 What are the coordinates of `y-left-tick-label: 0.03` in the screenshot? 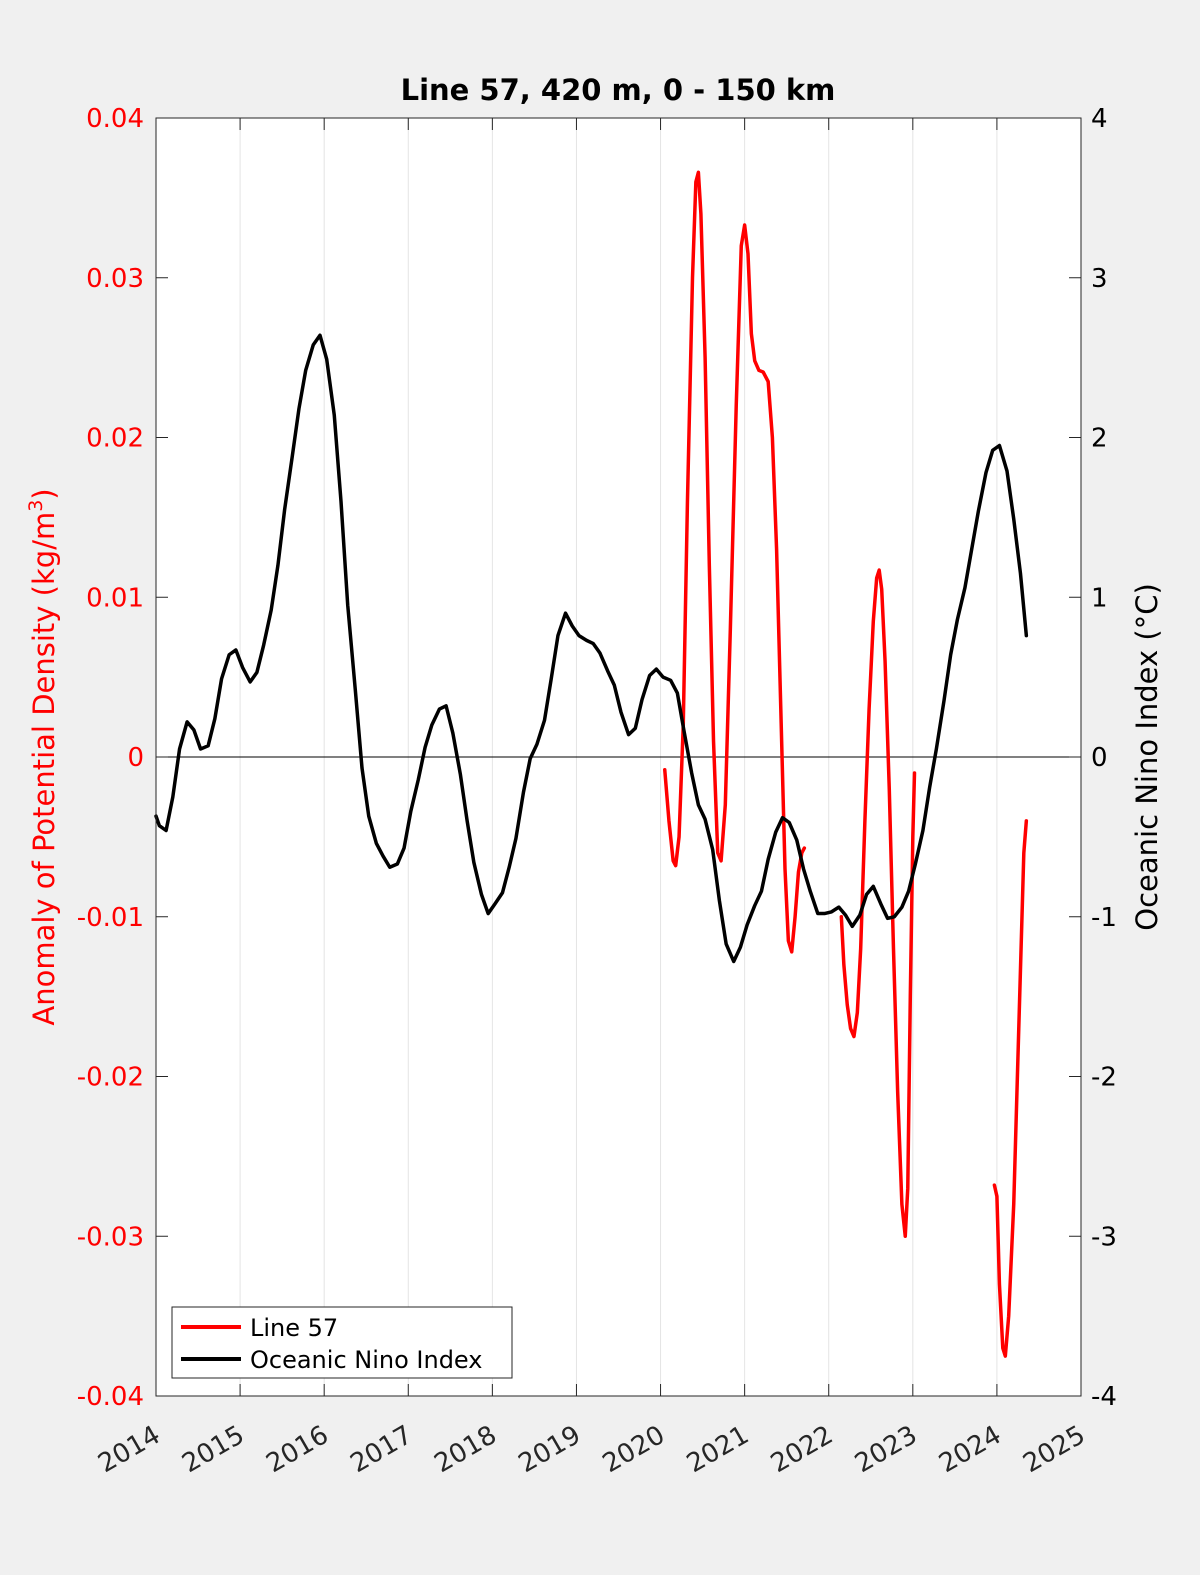 It's located at (115, 279).